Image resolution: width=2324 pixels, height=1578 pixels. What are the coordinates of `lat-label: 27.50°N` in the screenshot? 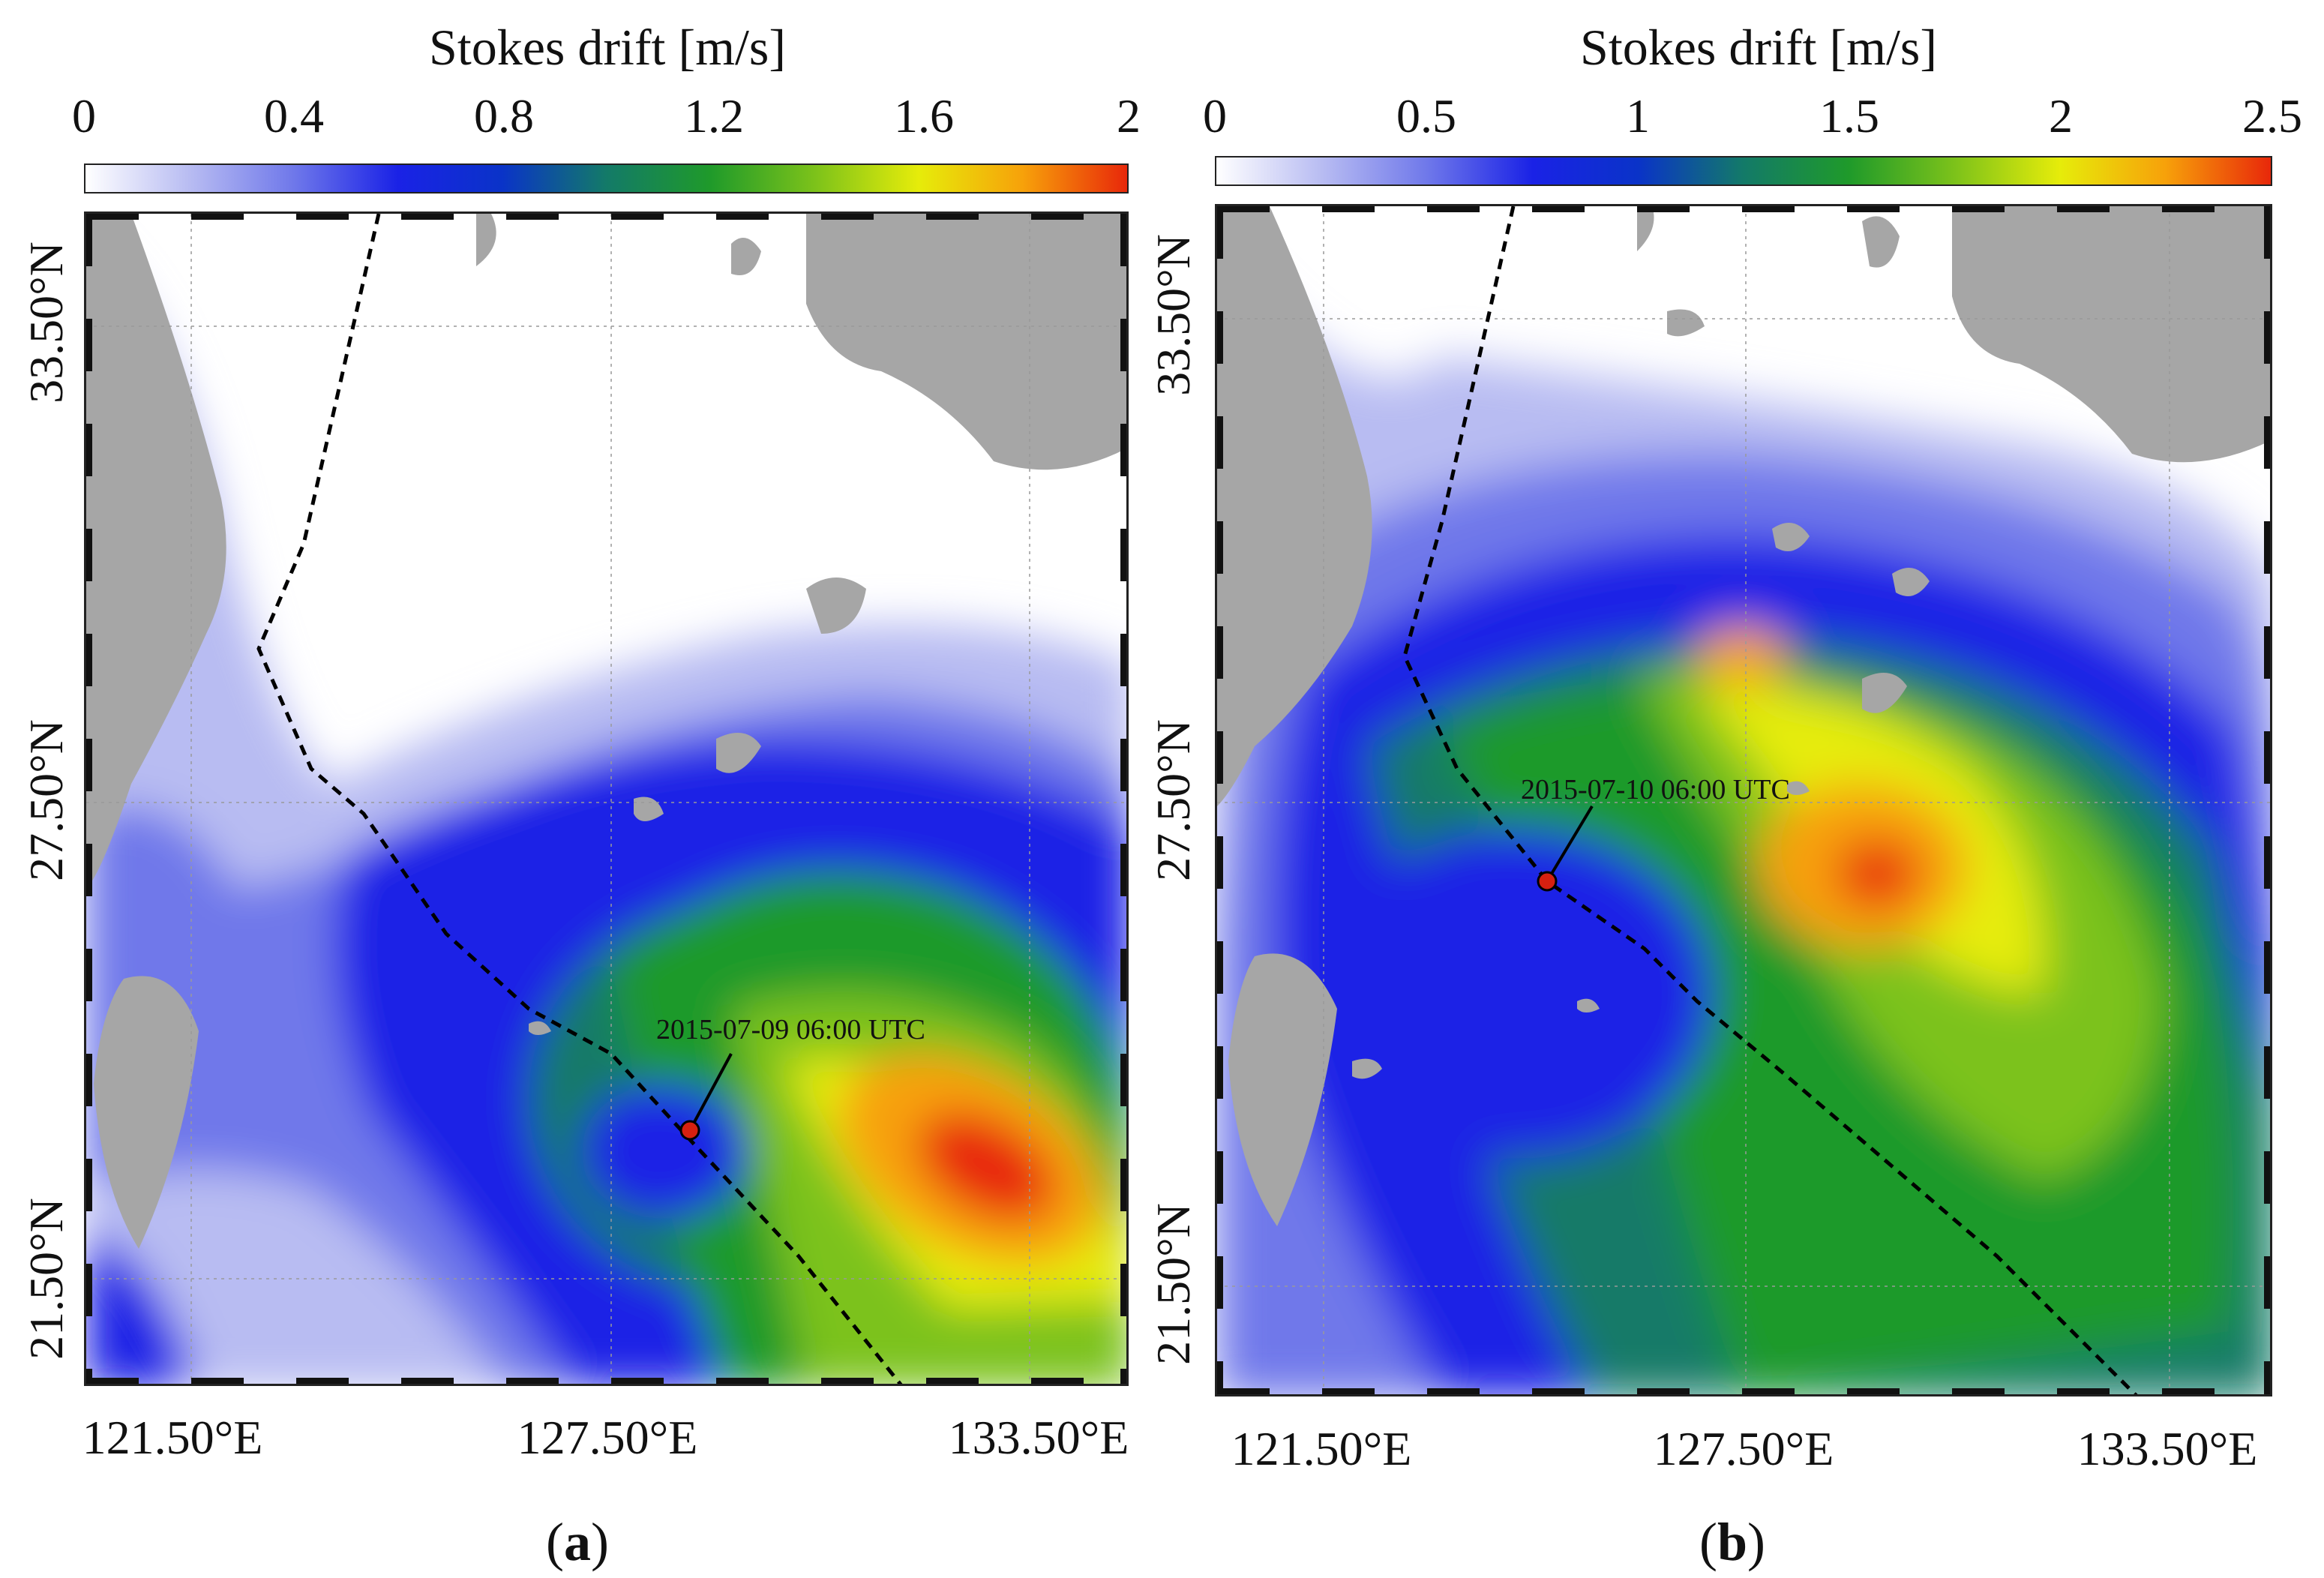 It's located at (46, 800).